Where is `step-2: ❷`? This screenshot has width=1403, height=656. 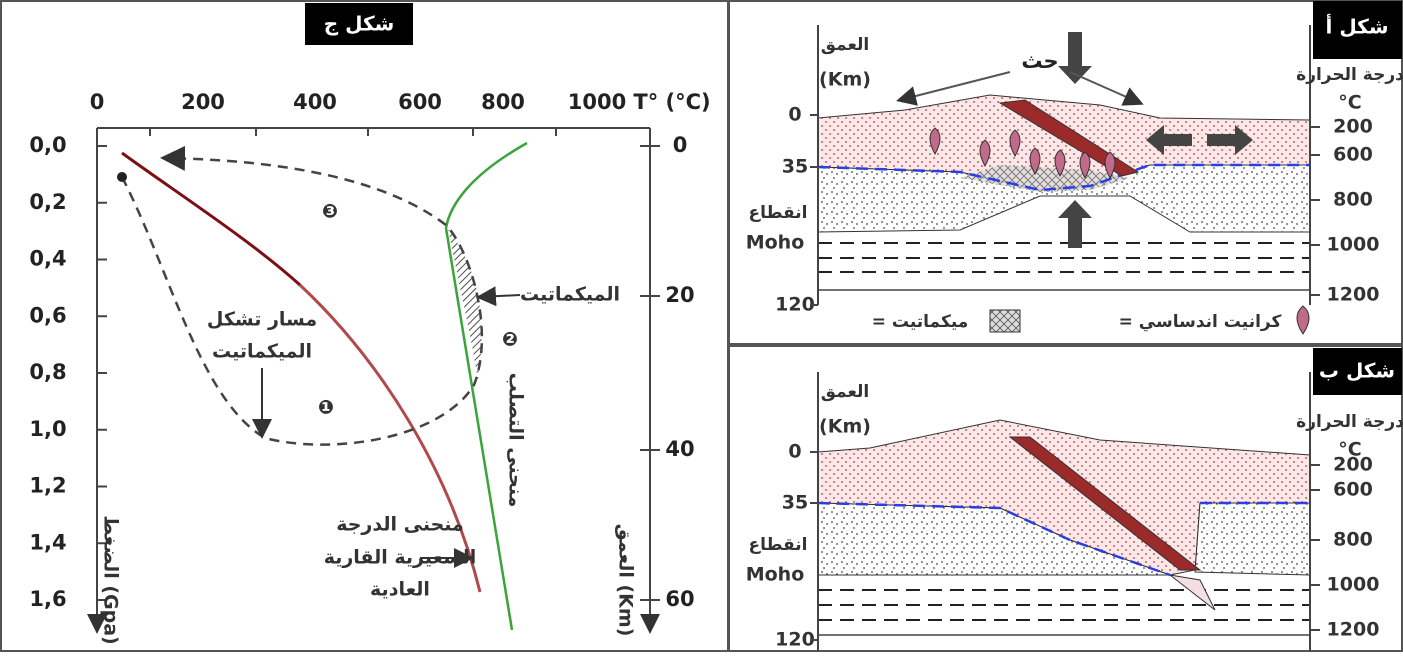 step-2: ❷ is located at coordinates (510, 340).